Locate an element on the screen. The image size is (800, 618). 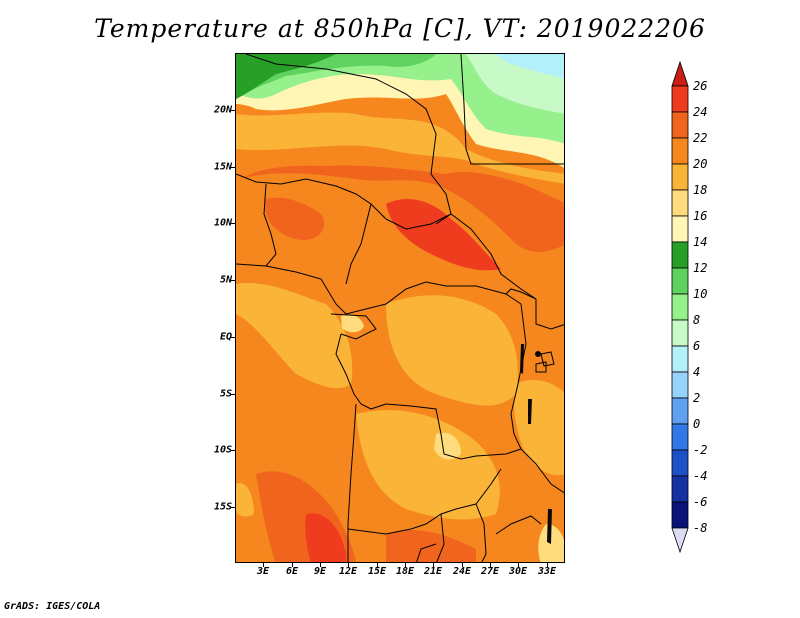
lat-label-20n: 20N is located at coordinates (222, 110).